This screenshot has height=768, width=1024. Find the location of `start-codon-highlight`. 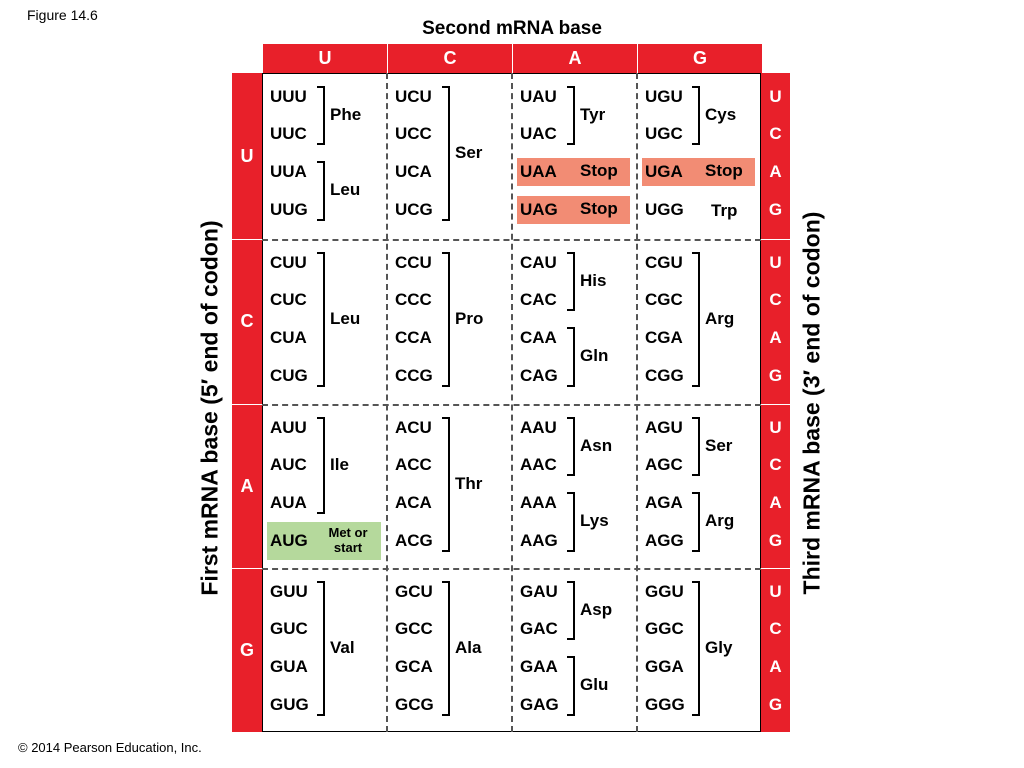

start-codon-highlight is located at coordinates (324, 541).